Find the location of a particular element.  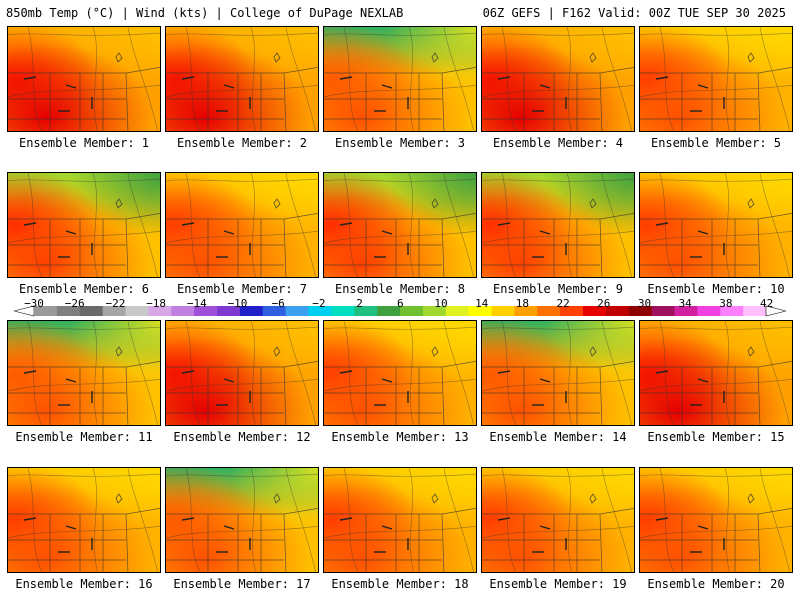

colorbar-right-arrow is located at coordinates (775, 311).